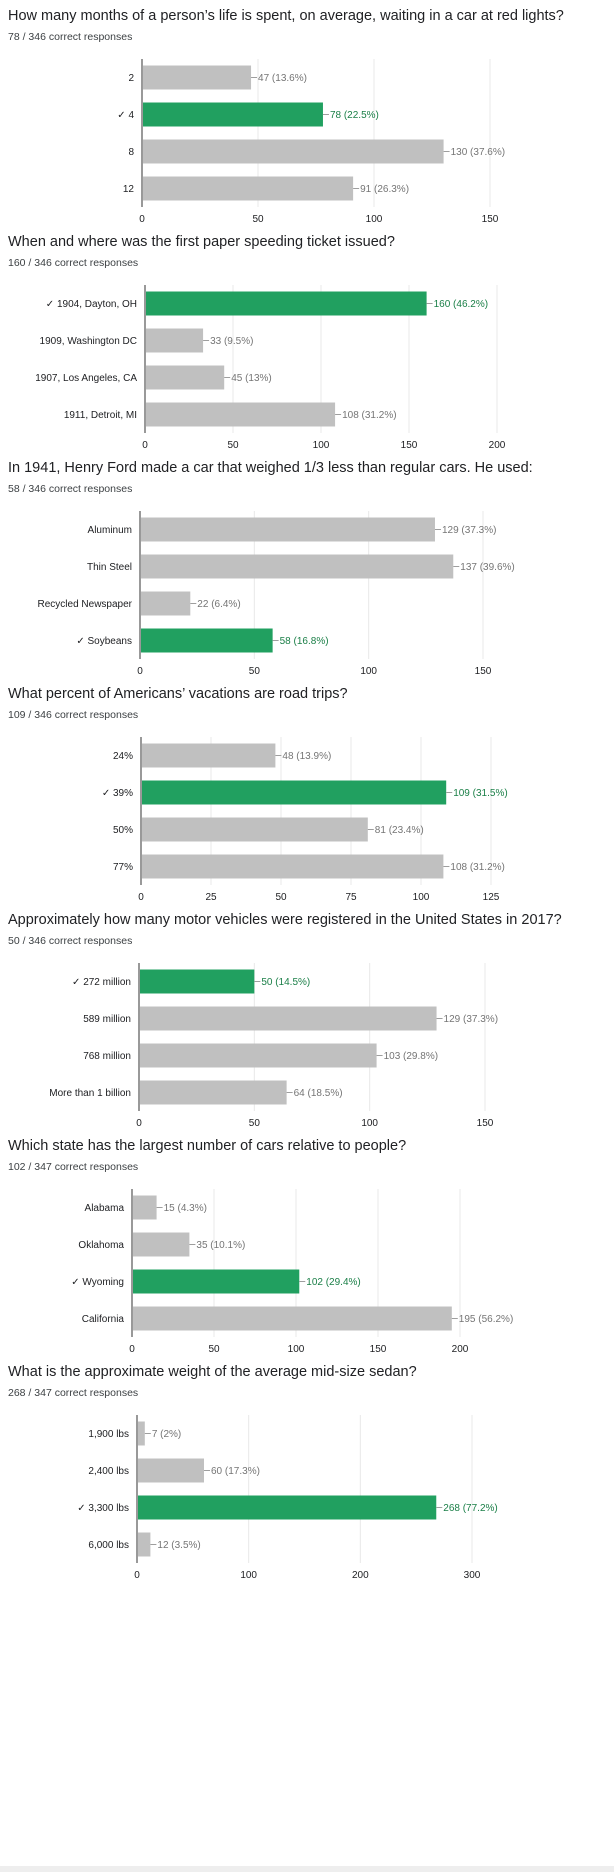 The image size is (614, 1872). What do you see at coordinates (117, 793) in the screenshot?
I see `category-label: ✓ 39%` at bounding box center [117, 793].